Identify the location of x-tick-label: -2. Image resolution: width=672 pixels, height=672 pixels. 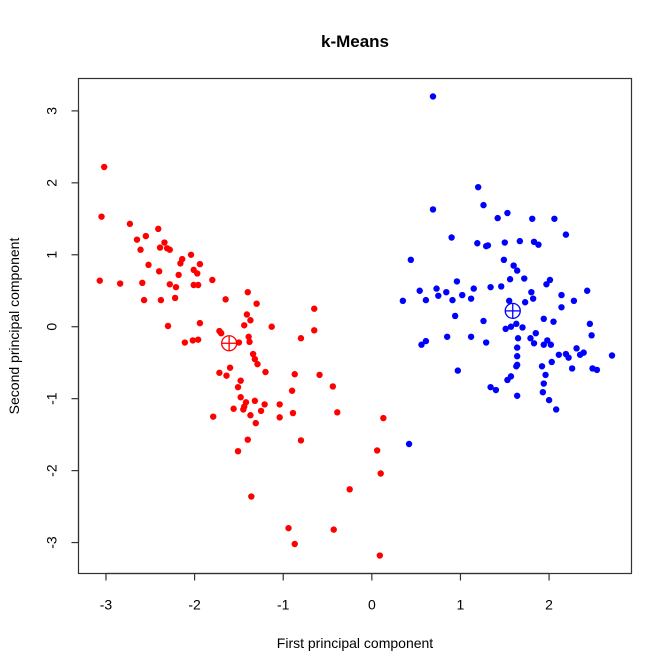
(194, 605).